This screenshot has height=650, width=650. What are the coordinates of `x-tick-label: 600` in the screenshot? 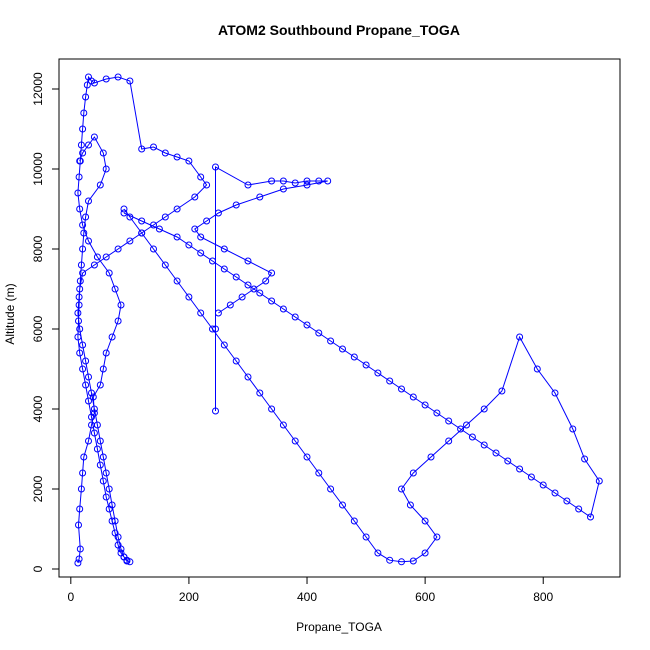 It's located at (425, 597).